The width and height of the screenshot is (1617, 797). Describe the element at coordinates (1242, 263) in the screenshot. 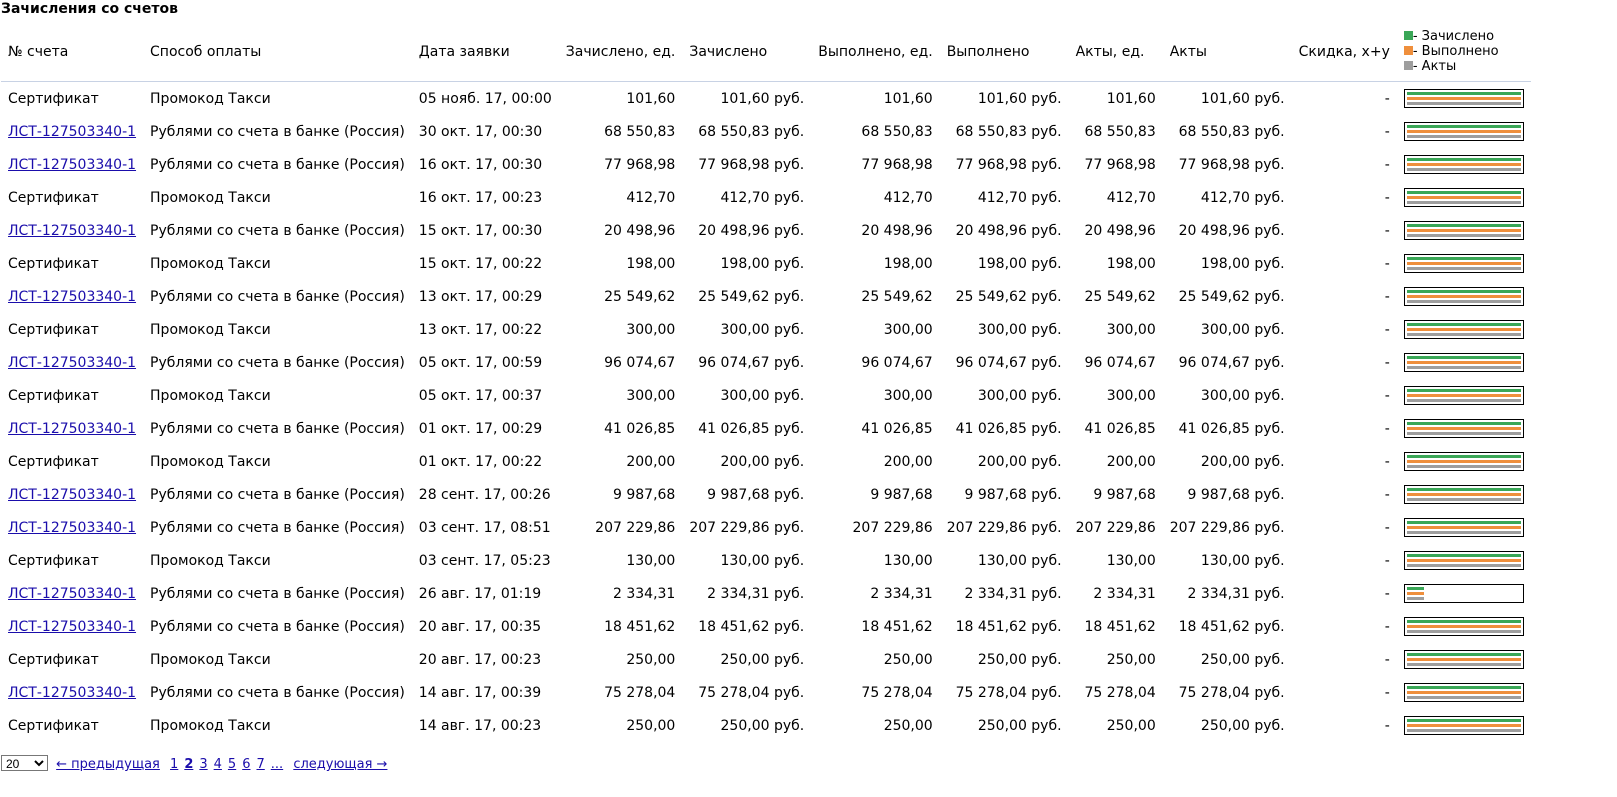

I see `cell-acts: 198,00 руб.` at that location.